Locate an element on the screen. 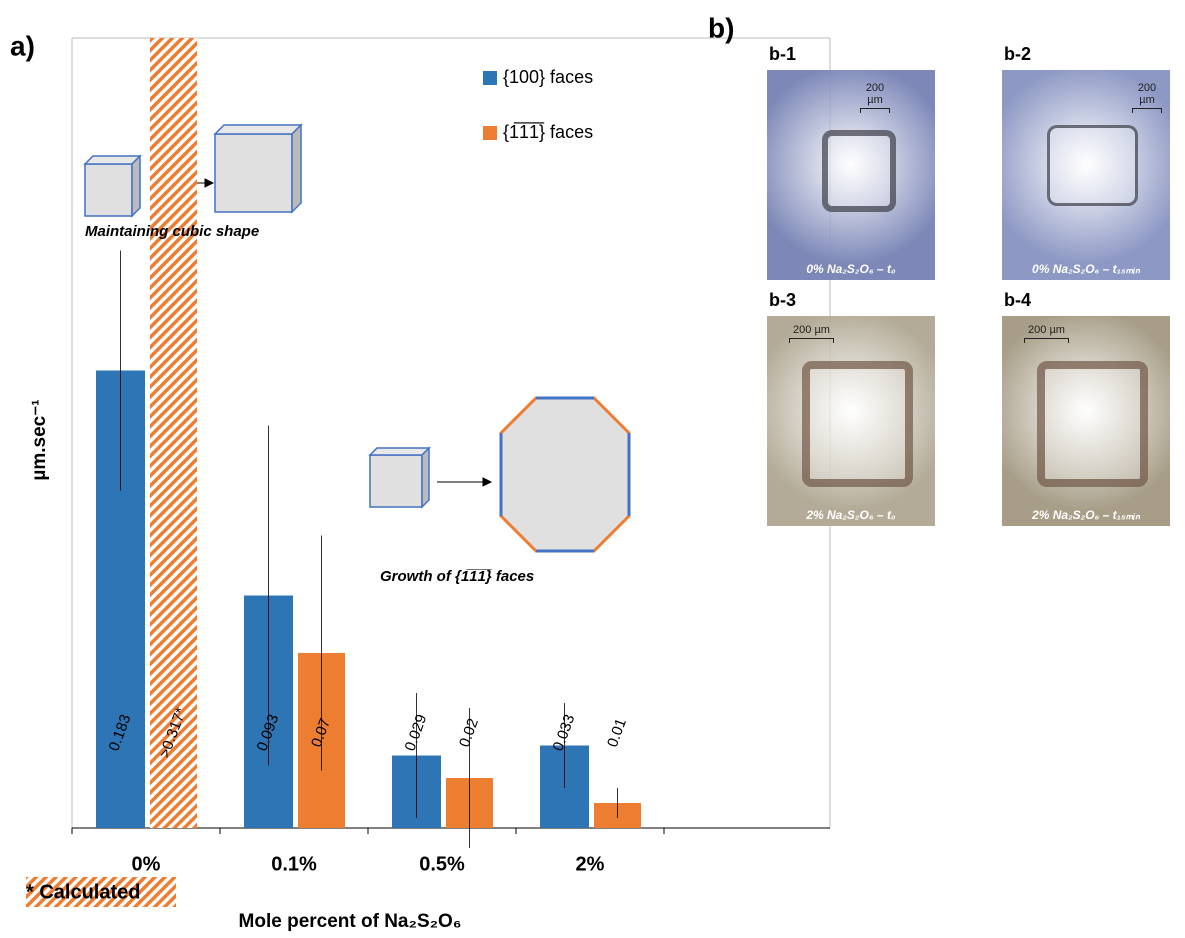 The width and height of the screenshot is (1185, 938). y-axis-label: µm.sec⁻¹ is located at coordinates (39, 439).